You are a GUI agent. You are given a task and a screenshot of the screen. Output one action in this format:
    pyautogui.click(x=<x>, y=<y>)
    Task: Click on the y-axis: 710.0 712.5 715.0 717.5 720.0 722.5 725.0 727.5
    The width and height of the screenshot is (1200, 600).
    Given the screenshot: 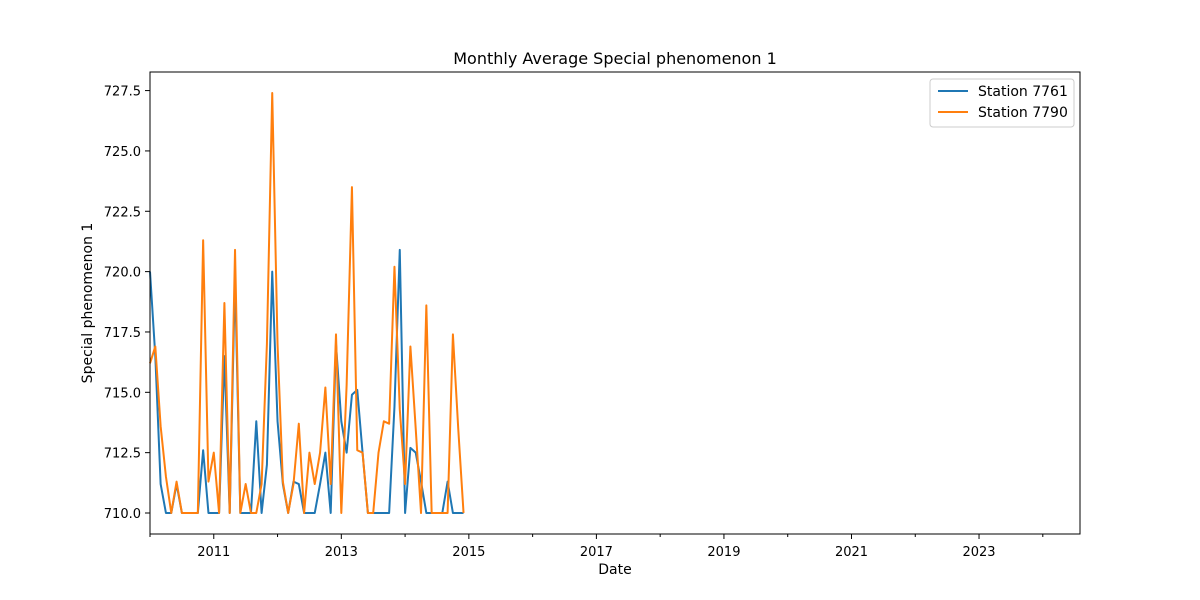 What is the action you would take?
    pyautogui.click(x=127, y=303)
    